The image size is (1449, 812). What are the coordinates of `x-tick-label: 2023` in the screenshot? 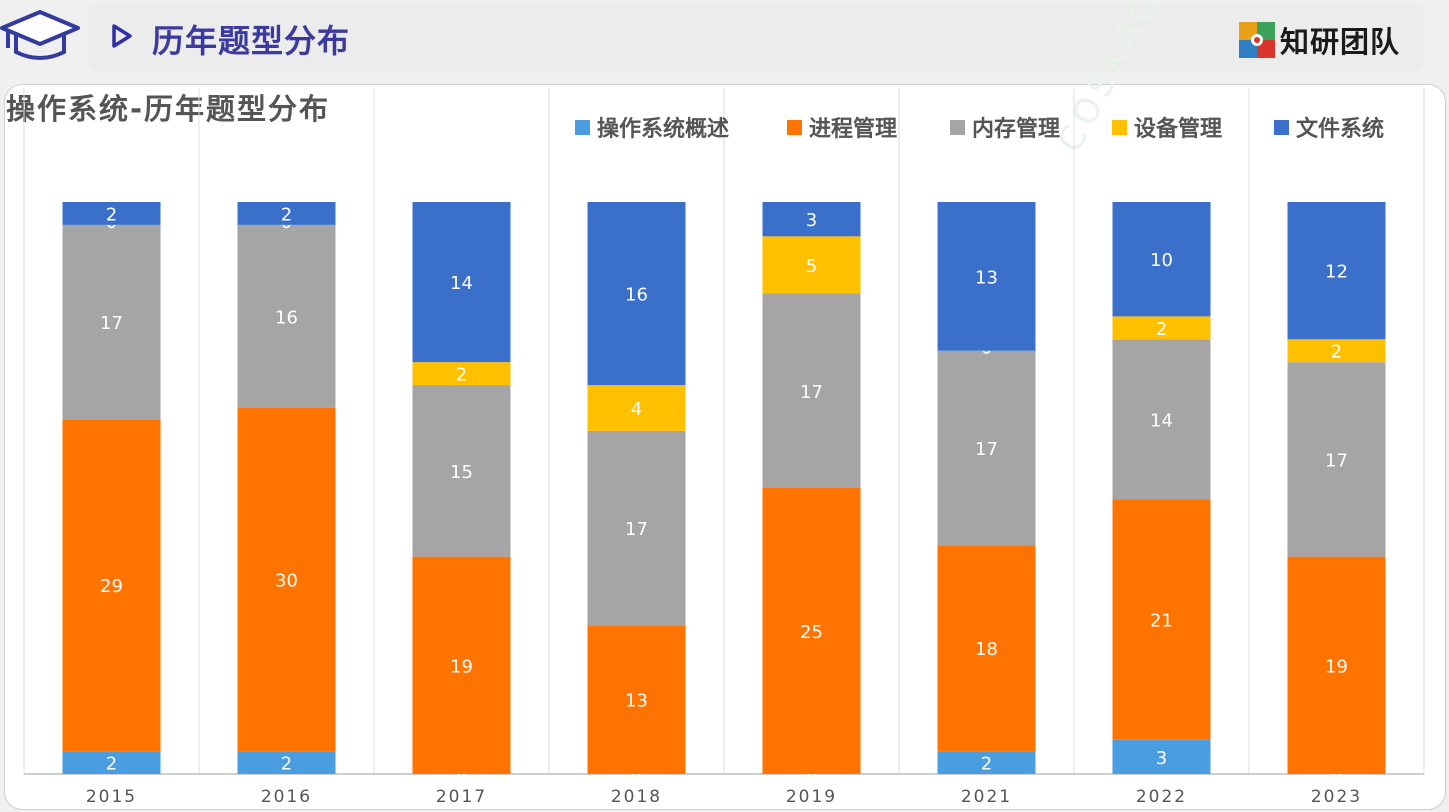 It's located at (1336, 797).